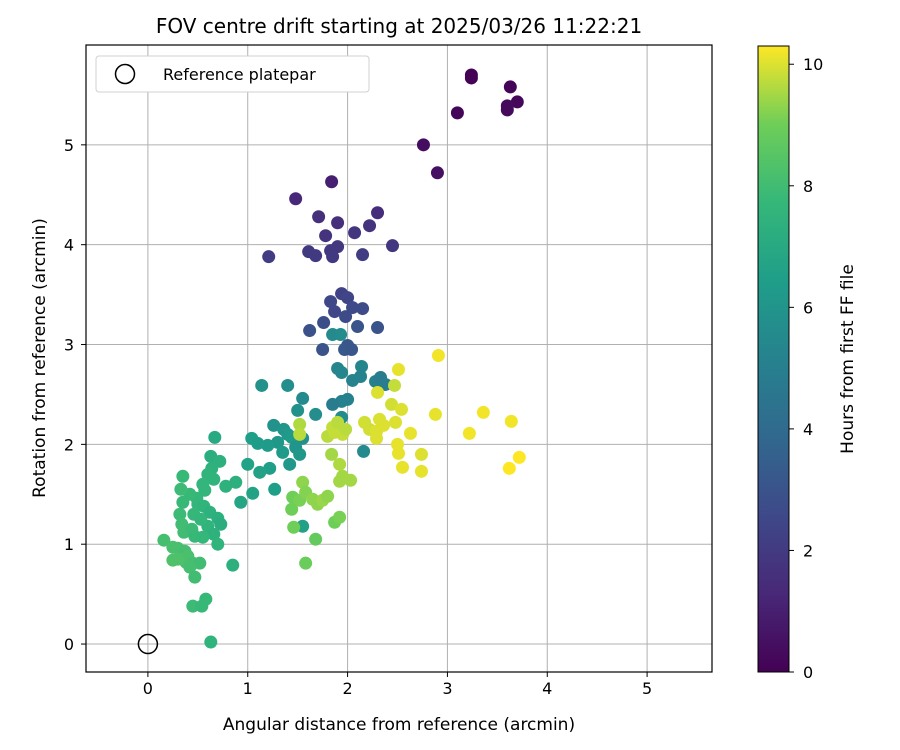 This screenshot has width=900, height=750. I want to click on colorbar-tick-label-0: 0, so click(808, 672).